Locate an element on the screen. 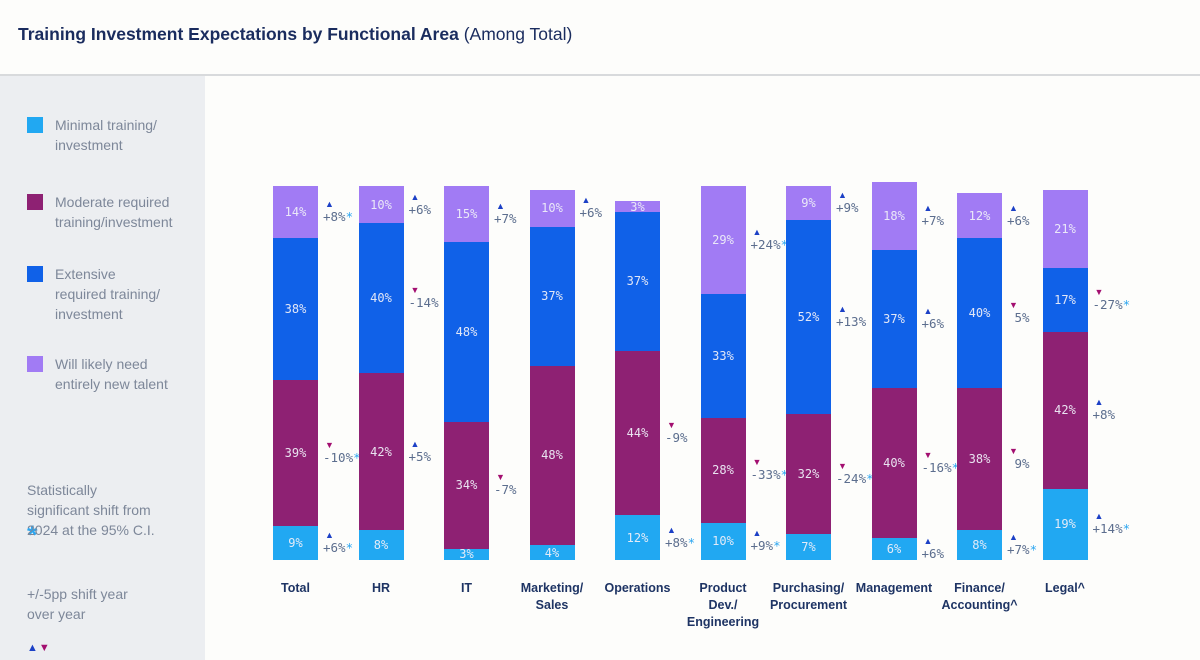 The height and width of the screenshot is (660, 1200). annotation-management-will-likely-need-entirely-new-talent: ▲ +7% is located at coordinates (933, 215).